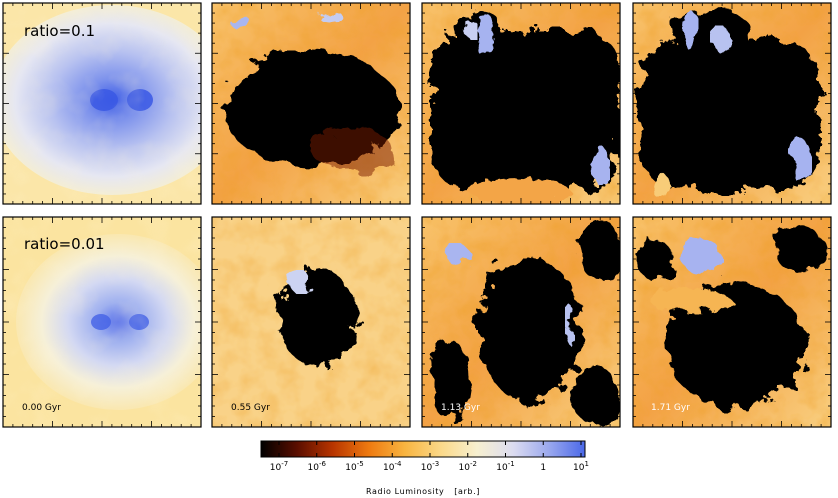 The width and height of the screenshot is (838, 498). I want to click on colorbar-tick-label: 10⁻², so click(468, 466).